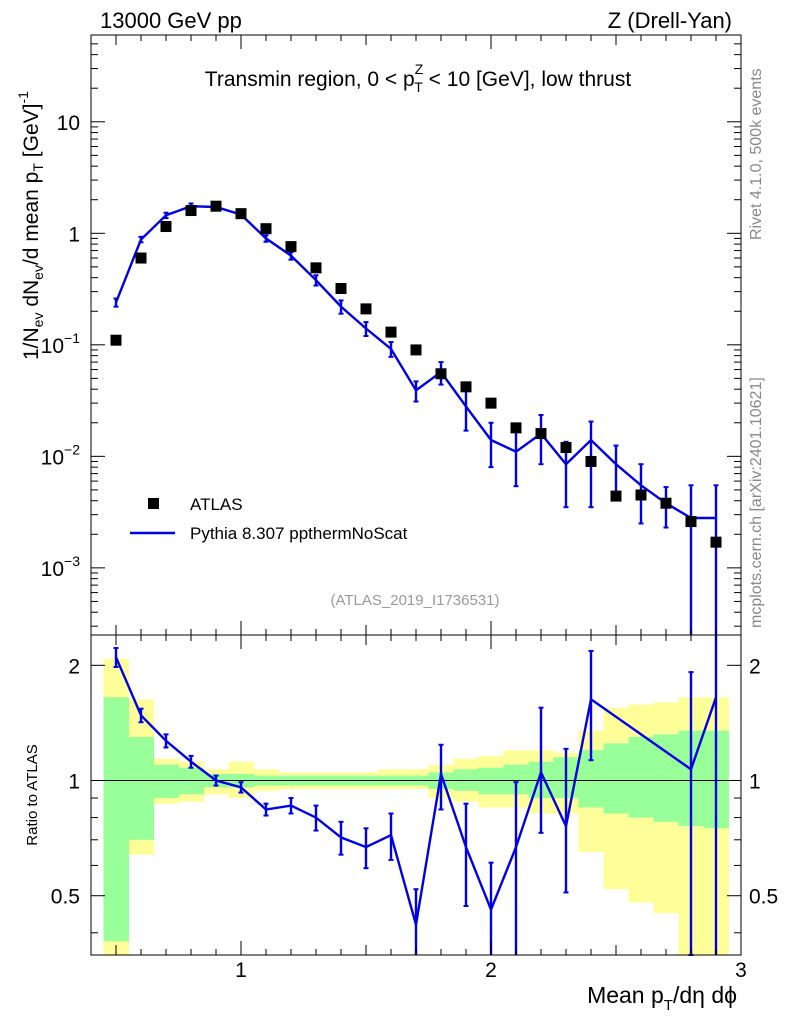 The height and width of the screenshot is (1024, 786). What do you see at coordinates (74, 782) in the screenshot?
I see `ratio-y-tick-label-left: 1` at bounding box center [74, 782].